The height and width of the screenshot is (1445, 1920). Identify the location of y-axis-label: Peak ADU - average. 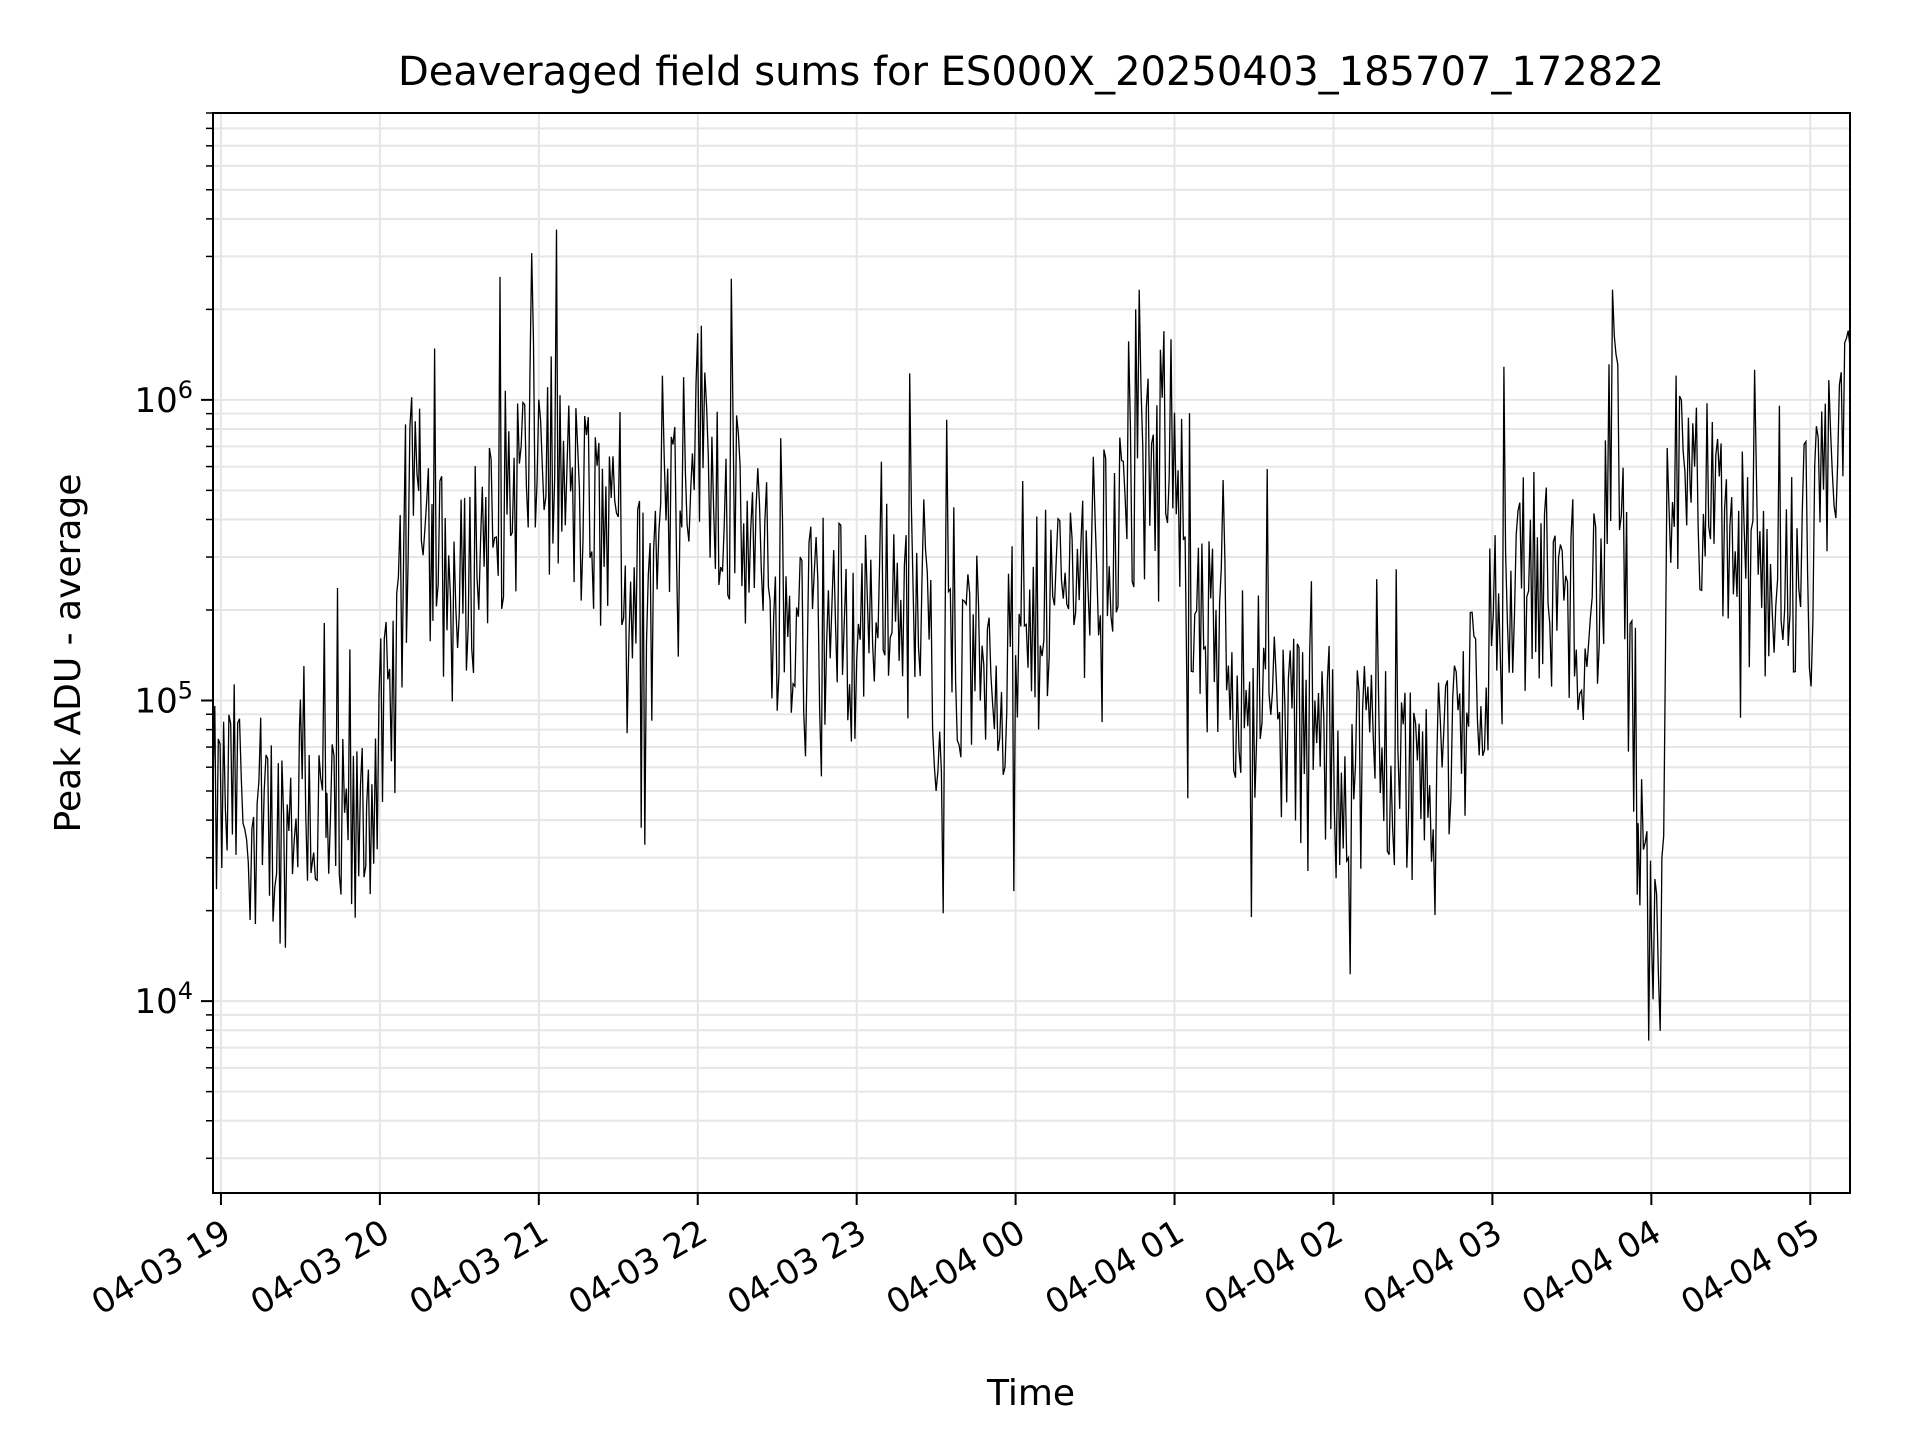
(68, 653).